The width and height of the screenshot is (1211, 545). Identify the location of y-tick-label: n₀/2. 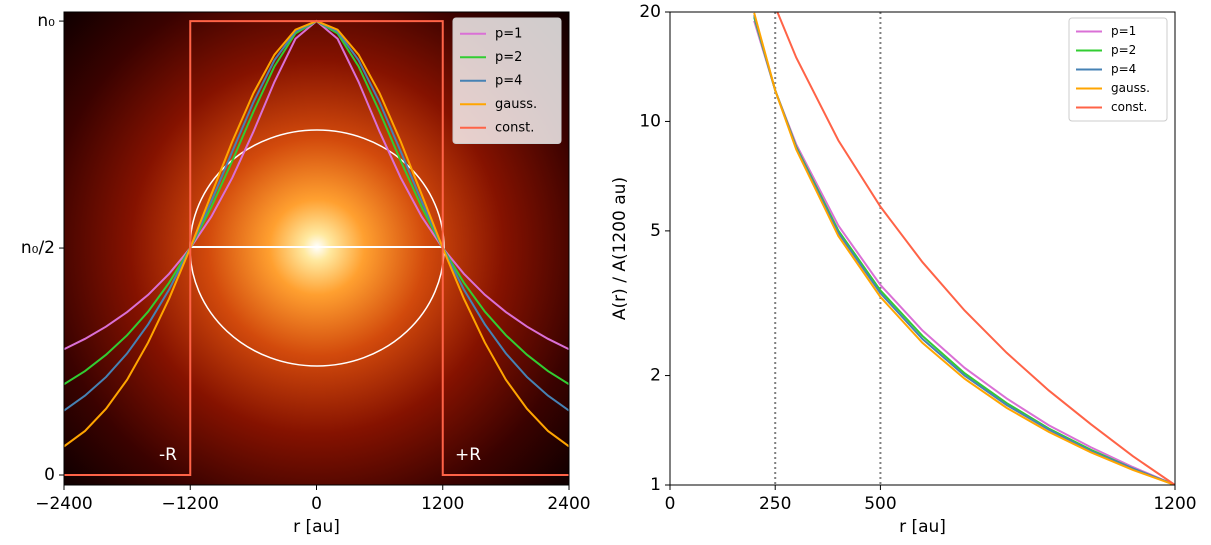
(38, 248).